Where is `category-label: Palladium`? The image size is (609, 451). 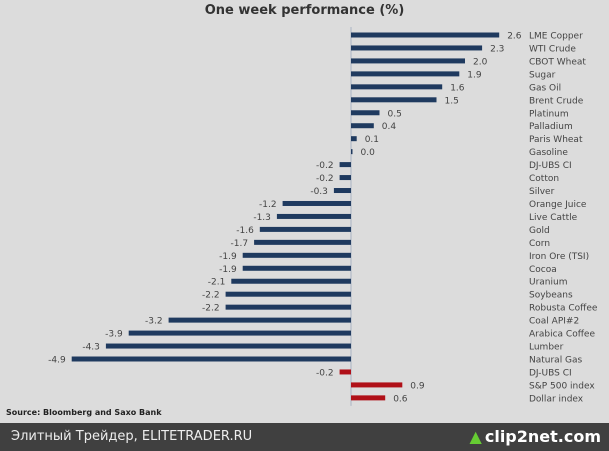
category-label: Palladium is located at coordinates (551, 127).